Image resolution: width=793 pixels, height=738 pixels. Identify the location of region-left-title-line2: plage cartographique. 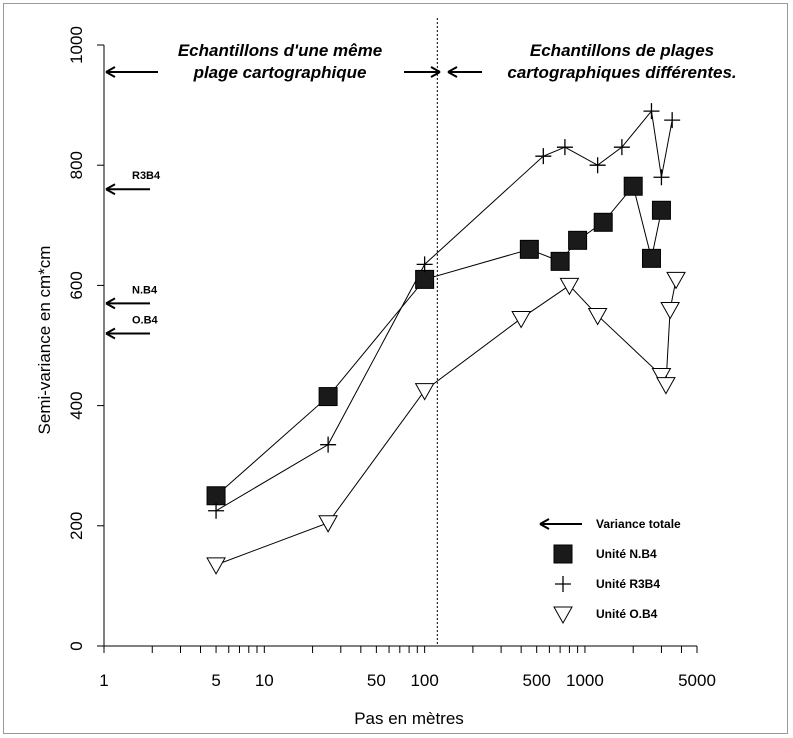
(280, 72).